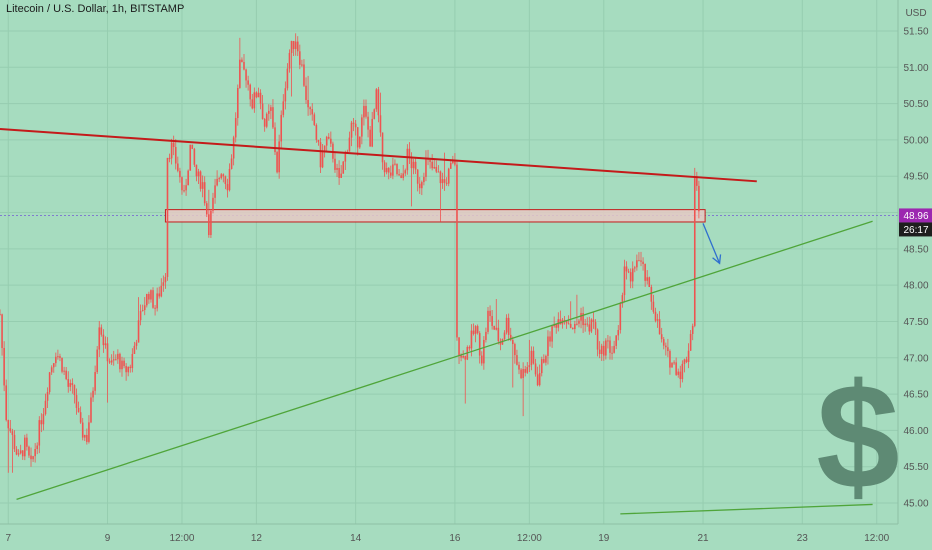  Describe the element at coordinates (915, 504) in the screenshot. I see `y-tick-label: 45.00` at that location.